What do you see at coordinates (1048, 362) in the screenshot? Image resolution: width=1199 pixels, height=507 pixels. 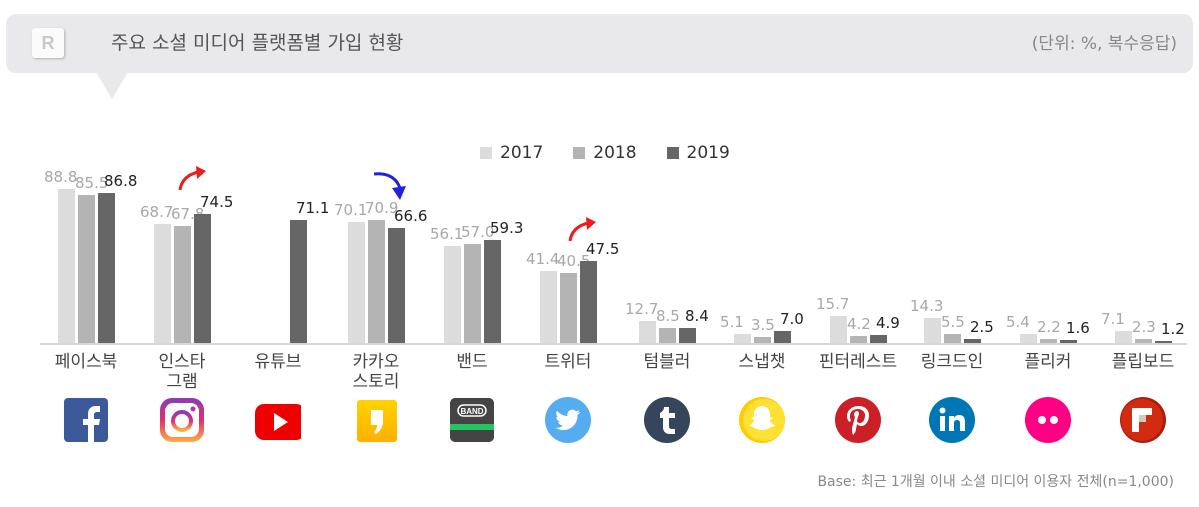 I see `category-label-line1: 플리커` at bounding box center [1048, 362].